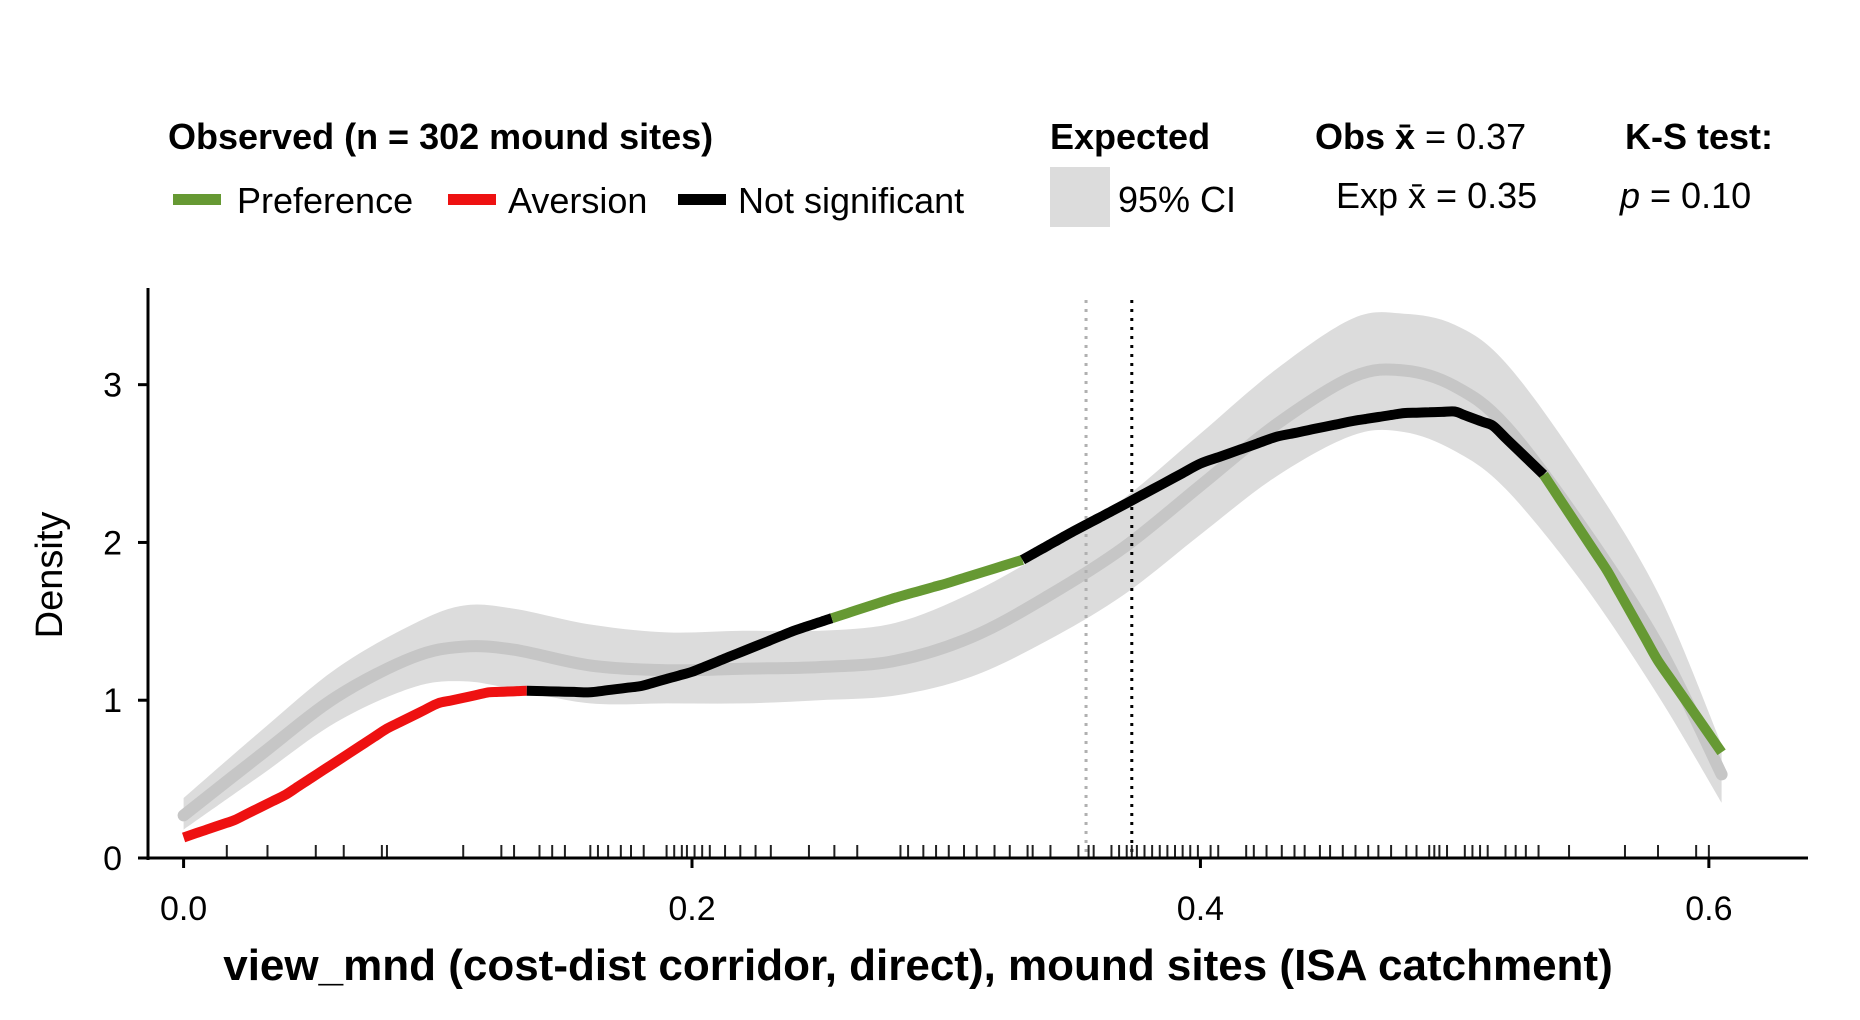 Image resolution: width=1860 pixels, height=1020 pixels. I want to click on ks-test-title: K-S test:, so click(1699, 136).